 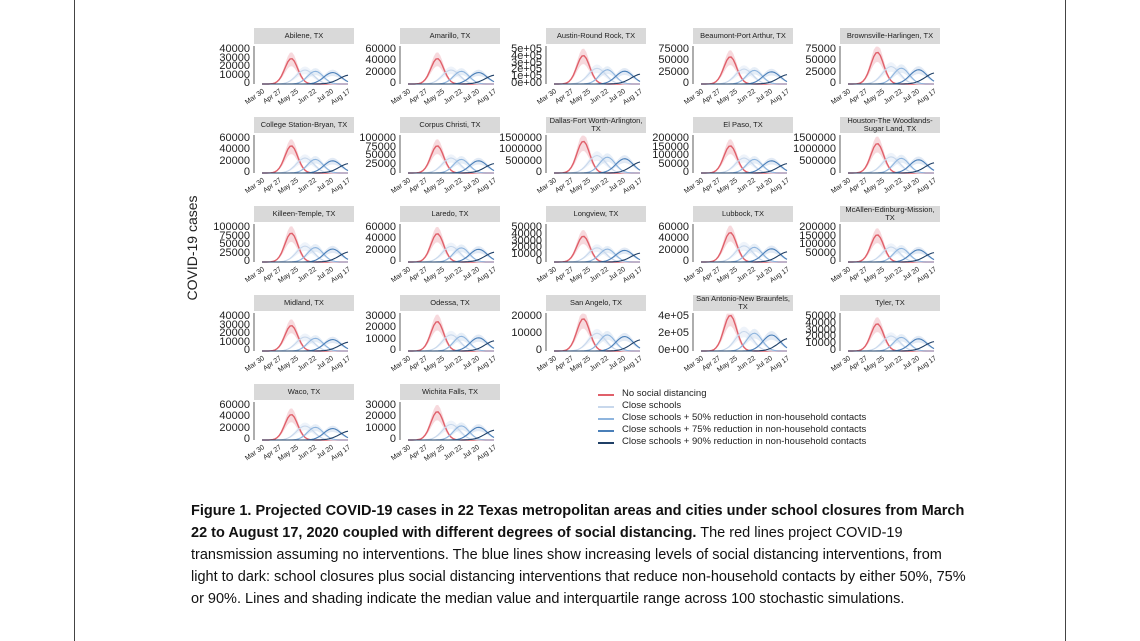 I want to click on y-tick-label: 2e+05, so click(x=526, y=69).